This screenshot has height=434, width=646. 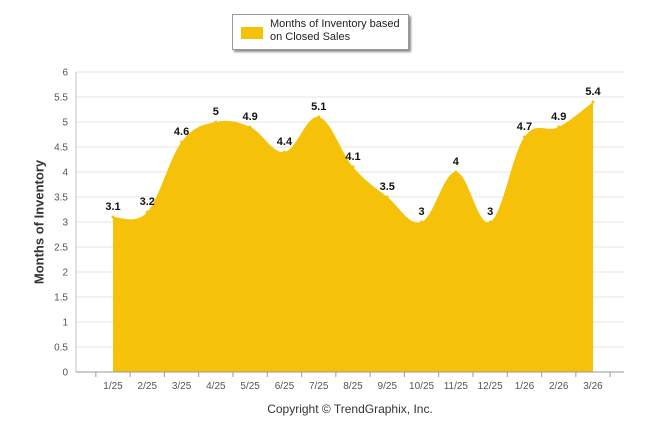 What do you see at coordinates (524, 127) in the screenshot?
I see `data-label: 4.7` at bounding box center [524, 127].